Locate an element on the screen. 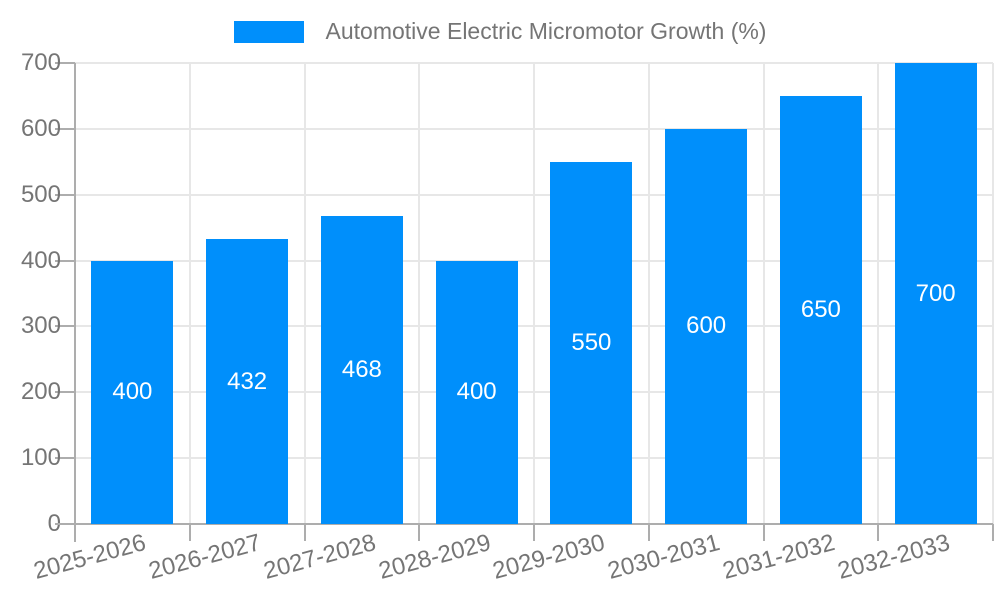 Image resolution: width=1000 pixels, height=600 pixels. y-tick-label: 200 is located at coordinates (40, 392).